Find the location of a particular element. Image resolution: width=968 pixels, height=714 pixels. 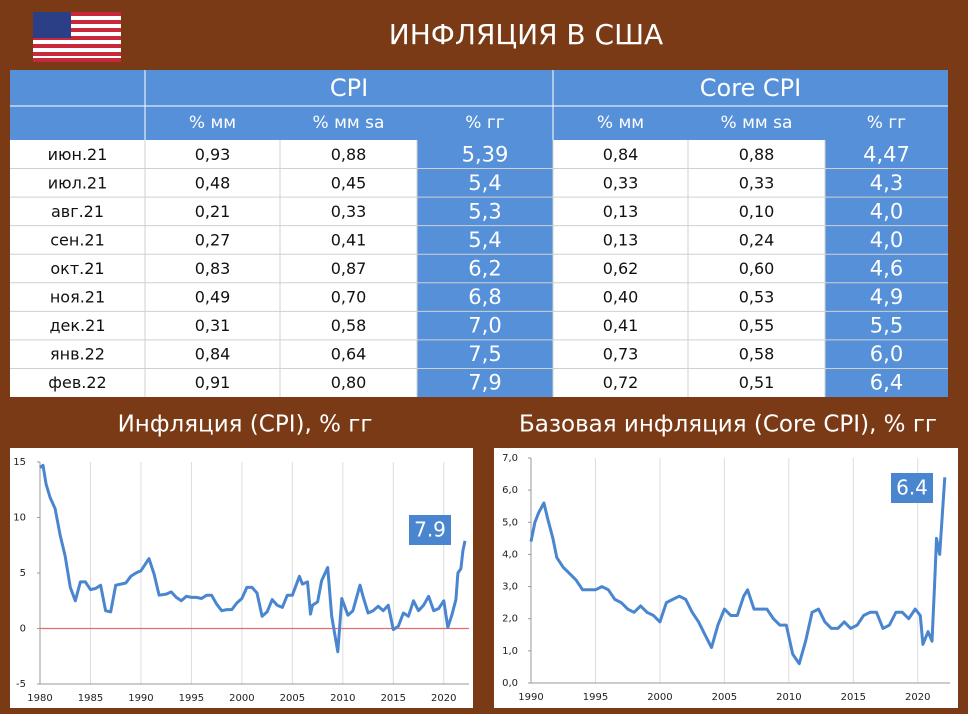

table-cell: 0,10 is located at coordinates (757, 211).